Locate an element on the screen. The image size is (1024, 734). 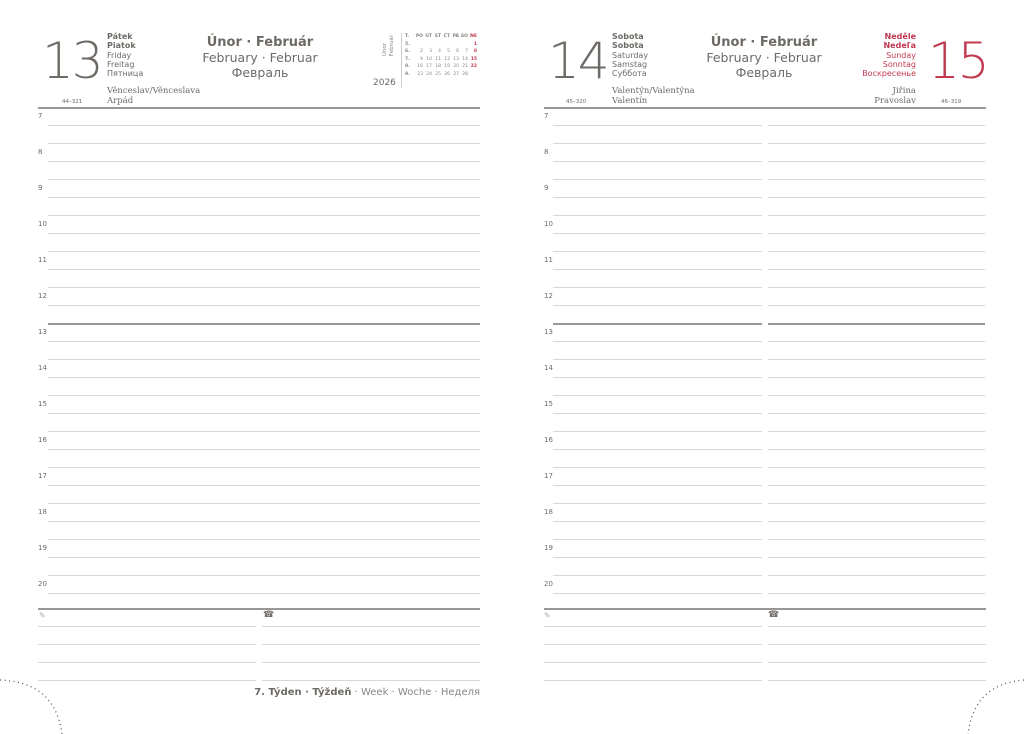
name-day: Věnceslav/Věnceslava is located at coordinates (154, 91).